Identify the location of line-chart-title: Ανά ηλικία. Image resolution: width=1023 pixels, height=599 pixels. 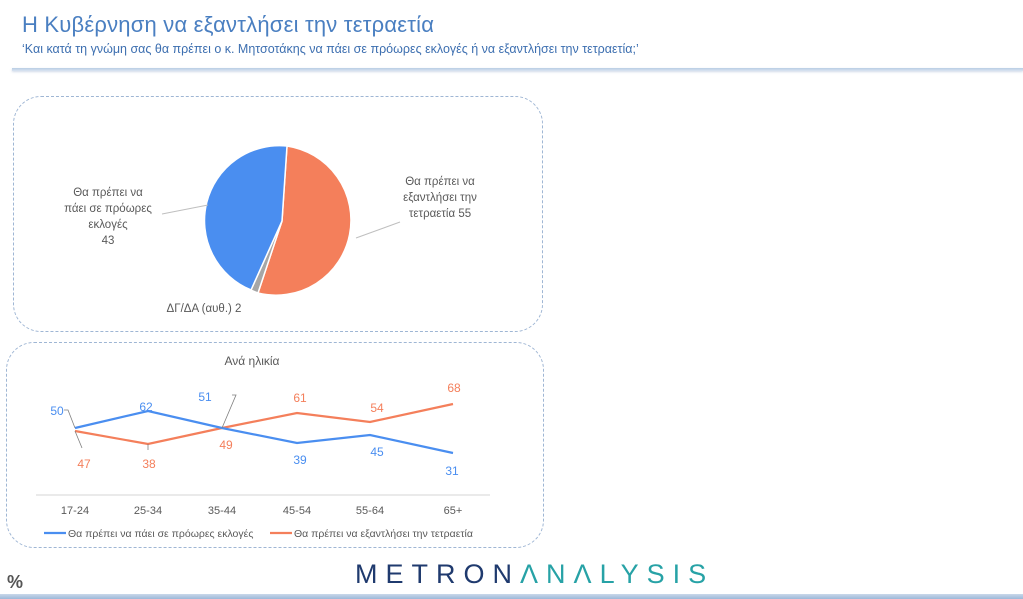
(251, 361).